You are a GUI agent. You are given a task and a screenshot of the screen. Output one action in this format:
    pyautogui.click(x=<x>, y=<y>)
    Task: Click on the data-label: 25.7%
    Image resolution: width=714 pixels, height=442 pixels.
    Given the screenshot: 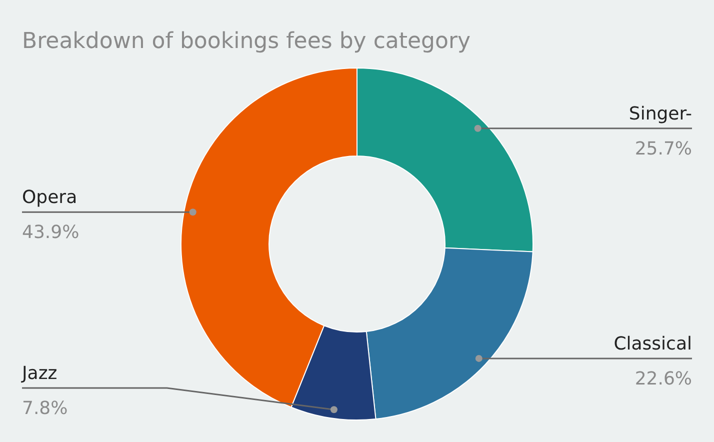 What is the action you would take?
    pyautogui.click(x=663, y=149)
    